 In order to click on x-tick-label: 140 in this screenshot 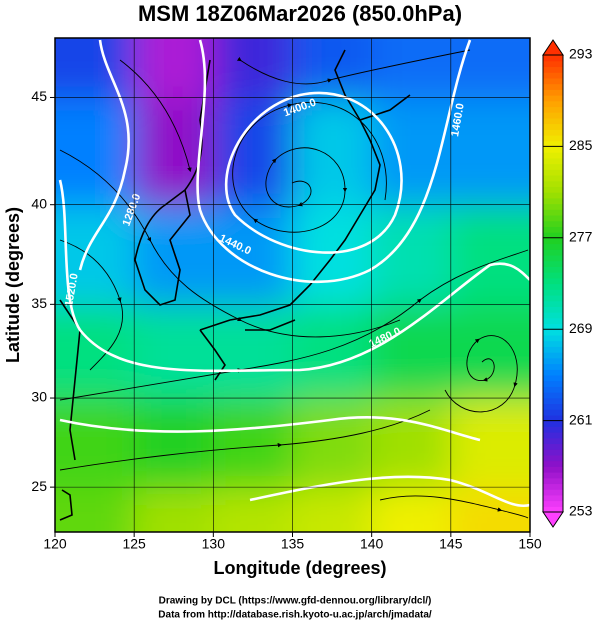, I will do `click(372, 544)`.